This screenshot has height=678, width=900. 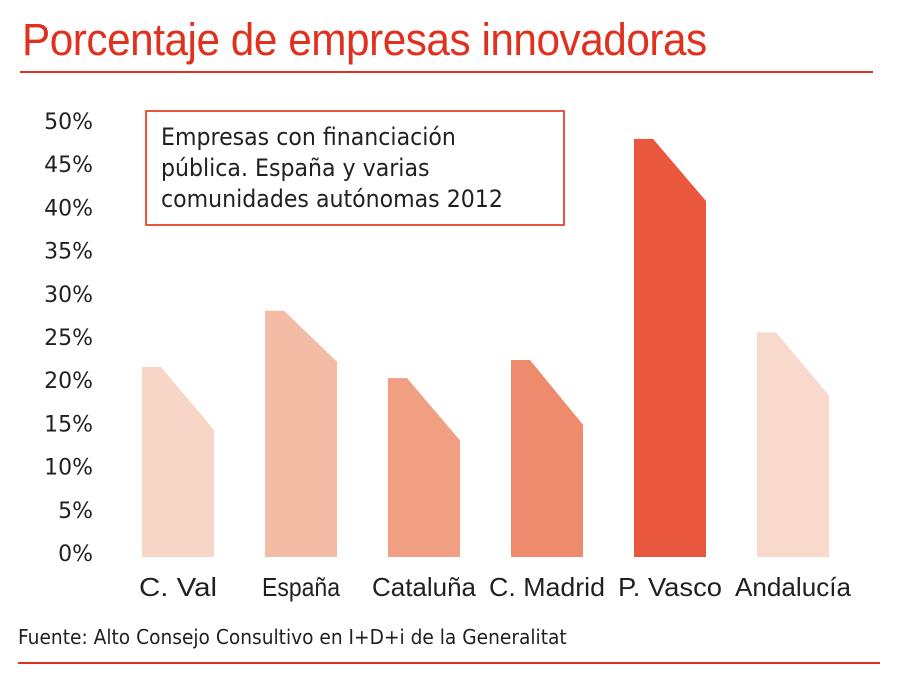 What do you see at coordinates (68, 381) in the screenshot?
I see `y-tick-label: 20%` at bounding box center [68, 381].